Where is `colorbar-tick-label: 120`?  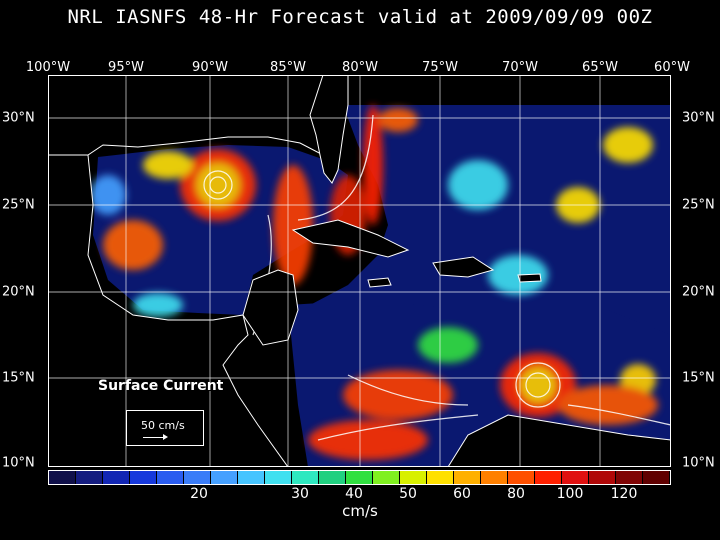 colorbar-tick-label: 120 is located at coordinates (624, 494).